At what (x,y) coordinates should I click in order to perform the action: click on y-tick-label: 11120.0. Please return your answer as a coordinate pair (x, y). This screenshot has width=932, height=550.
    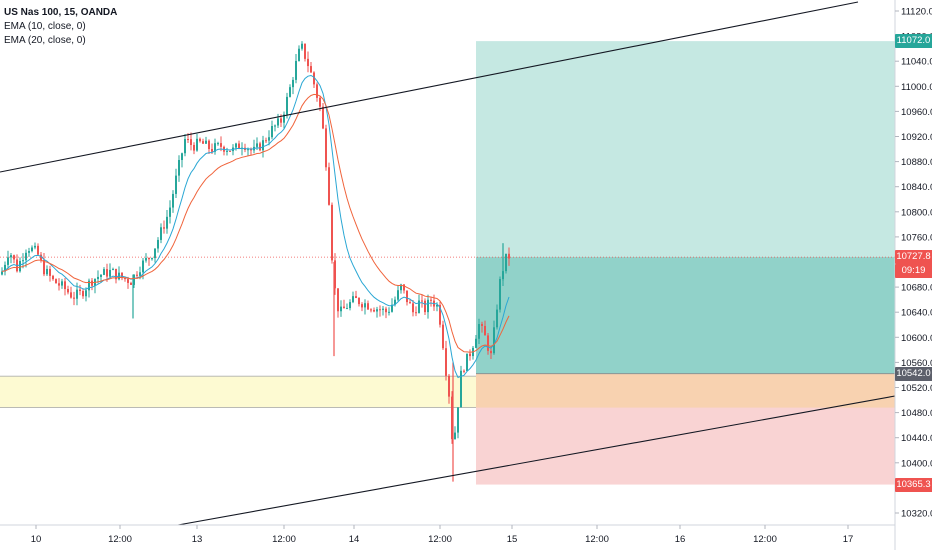
    Looking at the image, I should click on (916, 12).